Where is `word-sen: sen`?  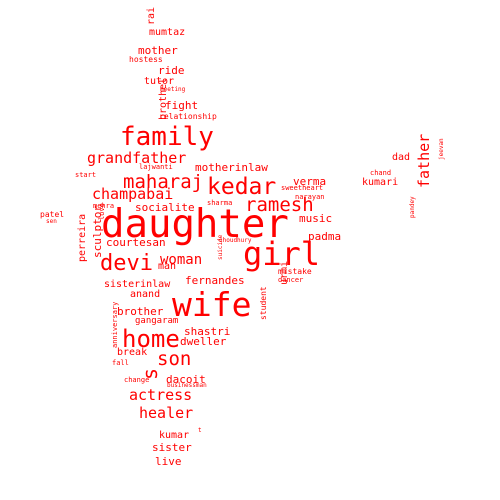
word-sen: sen is located at coordinates (51, 221).